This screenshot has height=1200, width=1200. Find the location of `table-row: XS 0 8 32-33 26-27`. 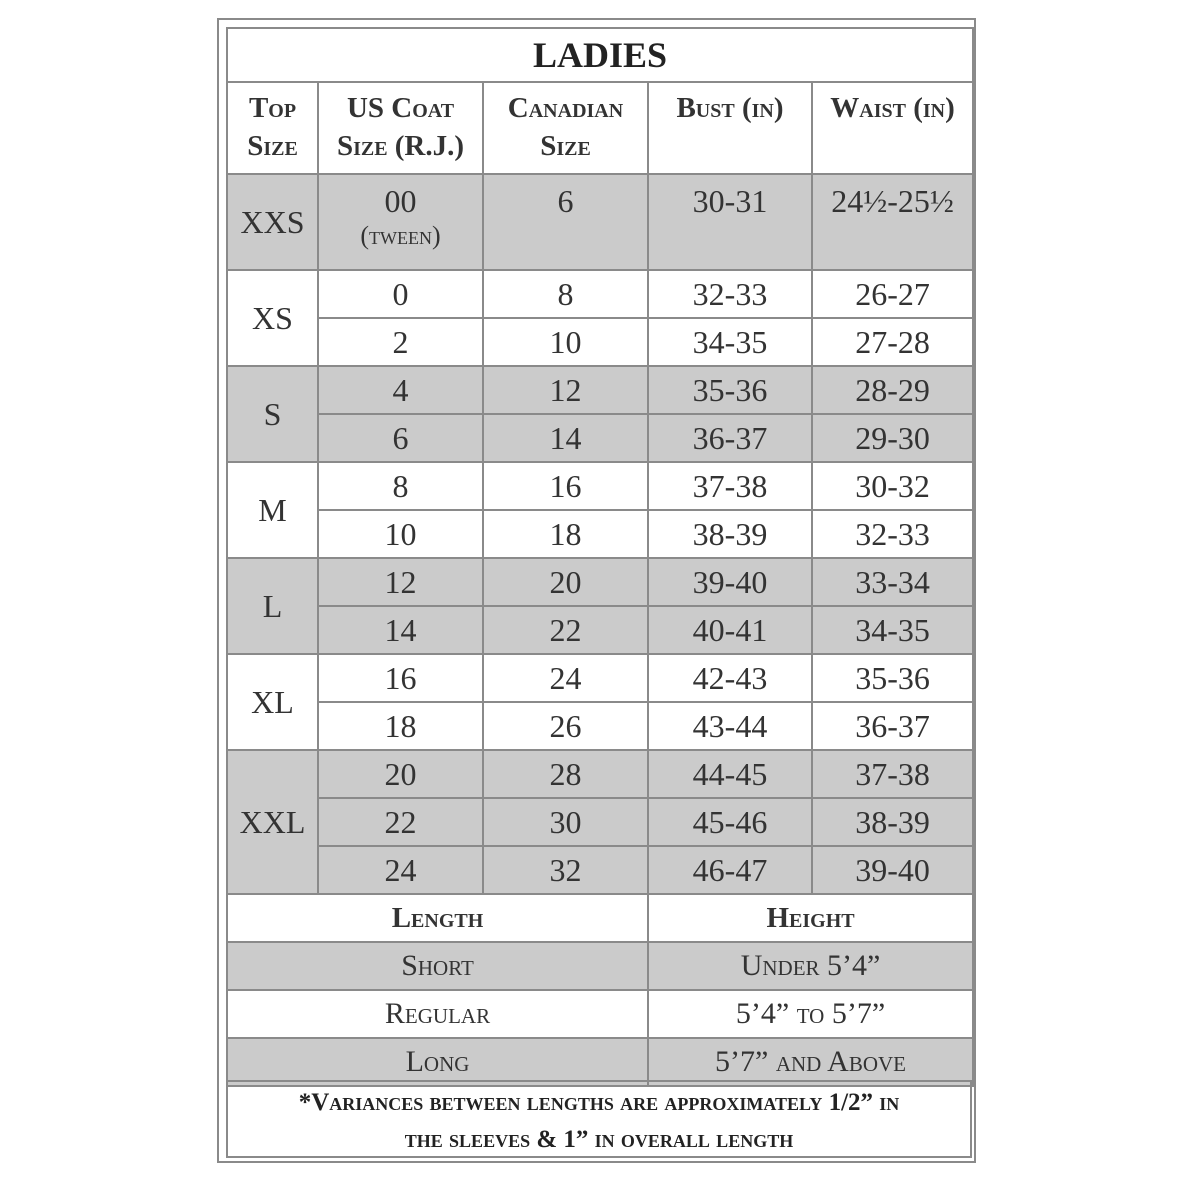

table-row: XS 0 8 32-33 26-27 is located at coordinates (600, 318).